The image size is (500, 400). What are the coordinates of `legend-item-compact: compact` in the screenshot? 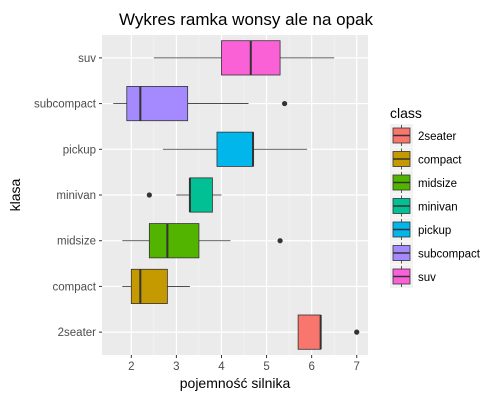 It's located at (426, 159).